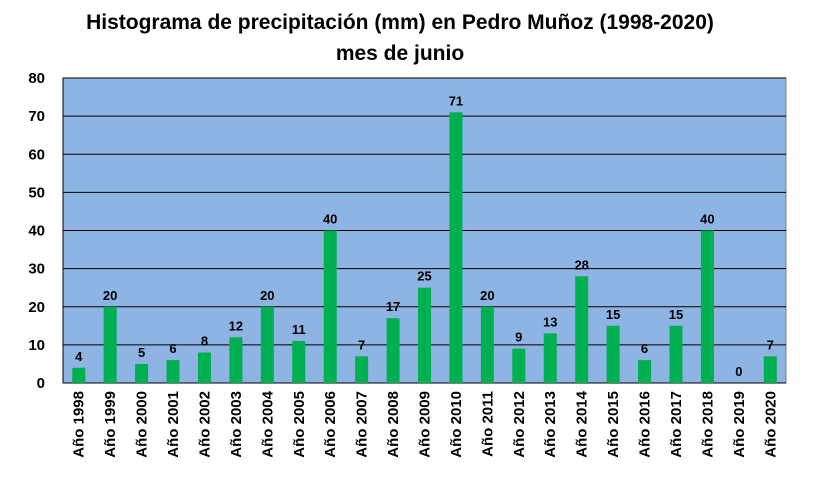 This screenshot has width=819, height=491. Describe the element at coordinates (738, 371) in the screenshot. I see `data-label: 0` at that location.